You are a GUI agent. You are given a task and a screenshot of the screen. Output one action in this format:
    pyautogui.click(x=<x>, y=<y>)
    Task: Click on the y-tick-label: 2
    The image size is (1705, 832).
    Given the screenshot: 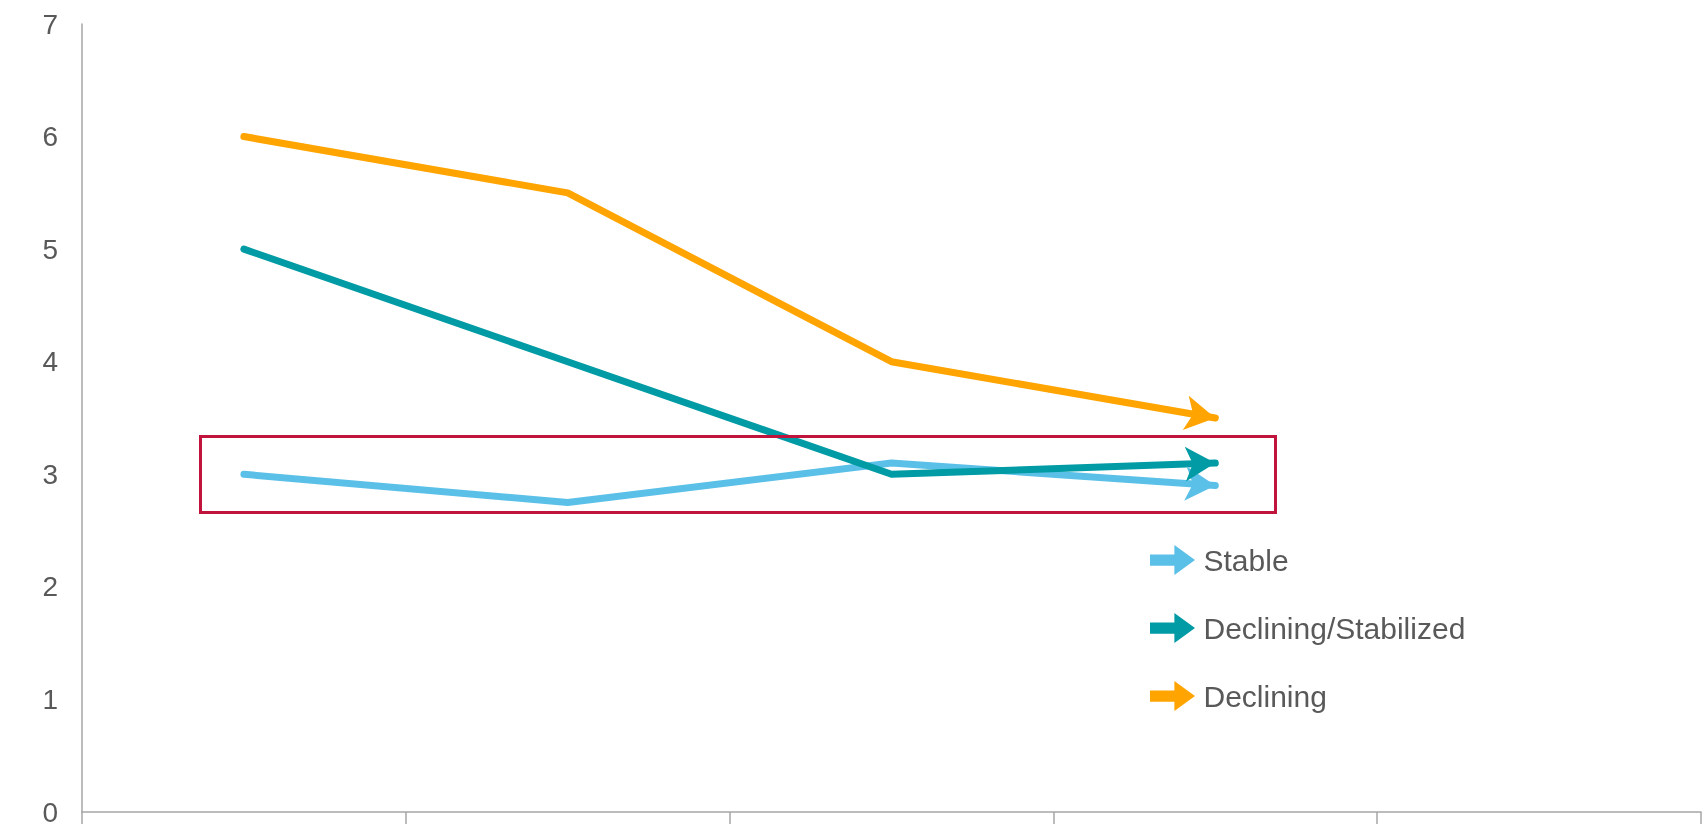 What is the action you would take?
    pyautogui.click(x=50, y=587)
    